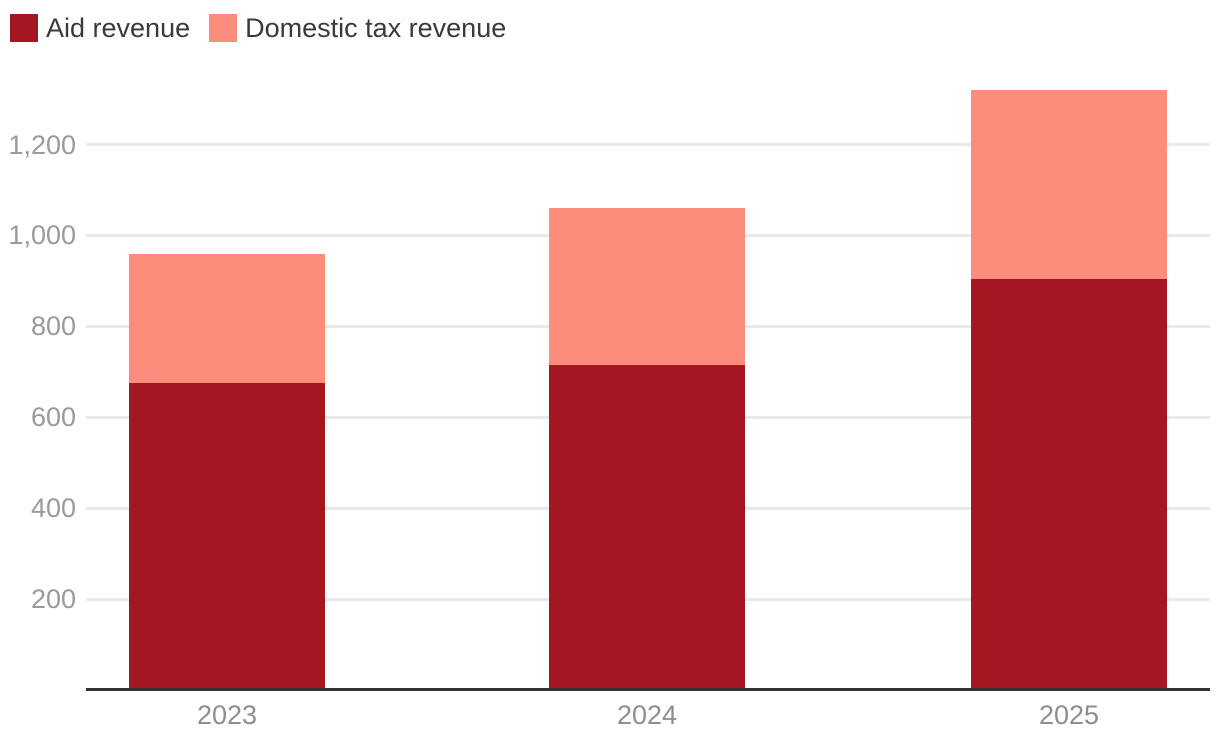 The height and width of the screenshot is (750, 1220). Describe the element at coordinates (1069, 715) in the screenshot. I see `x-axis-label-2025: 2025` at that location.